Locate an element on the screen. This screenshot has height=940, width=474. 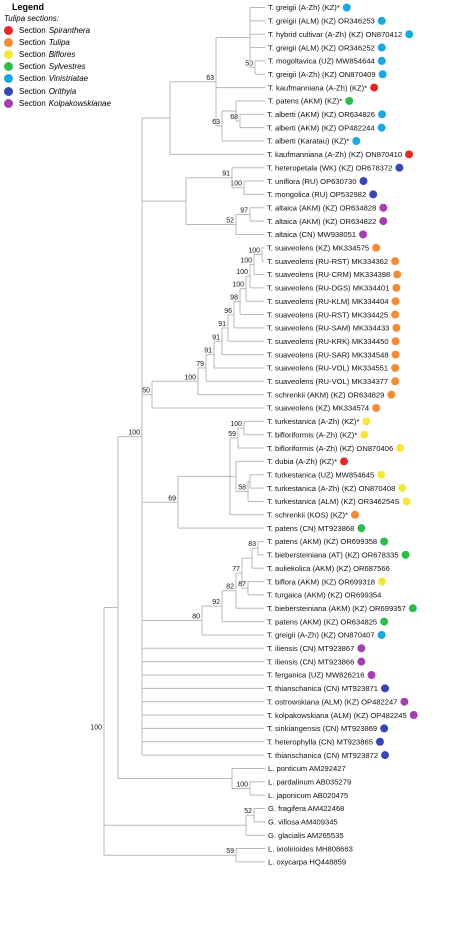
leaf-label: T. altaica (AKM) (KZ) OR634822 is located at coordinates (321, 221).